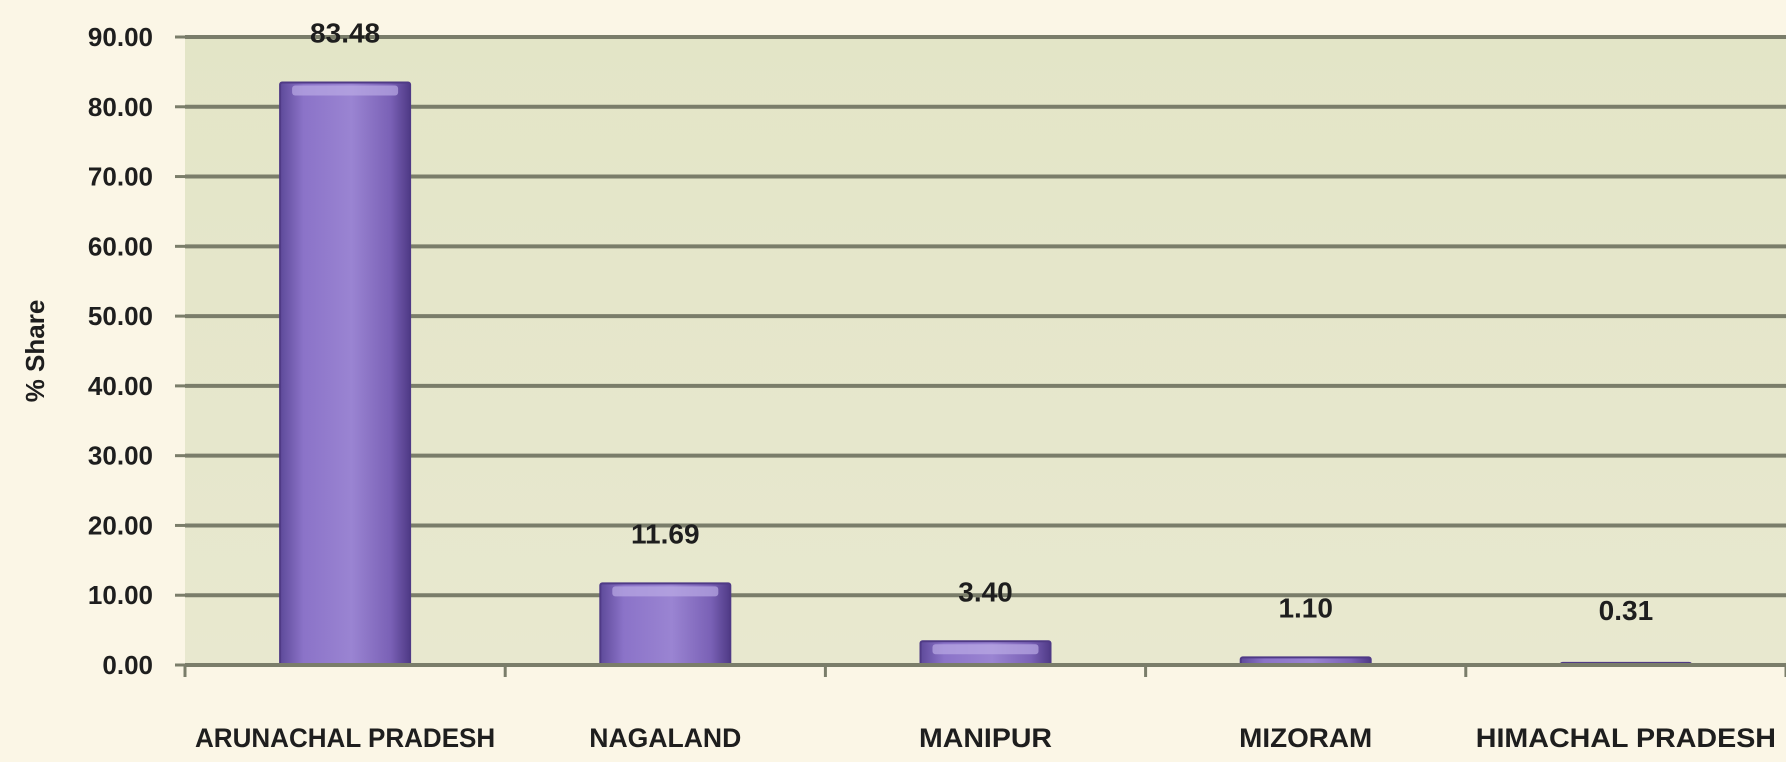 The width and height of the screenshot is (1786, 762). Describe the element at coordinates (35, 351) in the screenshot. I see `y-axis-label: % Share` at that location.